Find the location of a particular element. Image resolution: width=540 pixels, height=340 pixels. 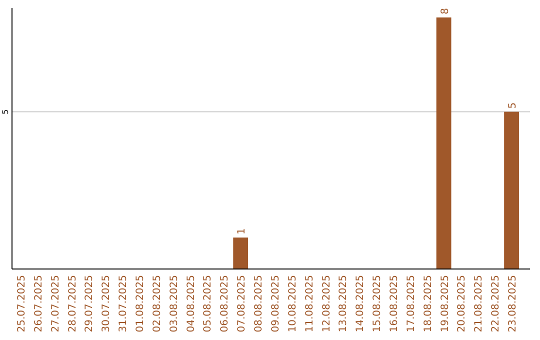

x-tick-label: 12.08.2025 is located at coordinates (326, 303).